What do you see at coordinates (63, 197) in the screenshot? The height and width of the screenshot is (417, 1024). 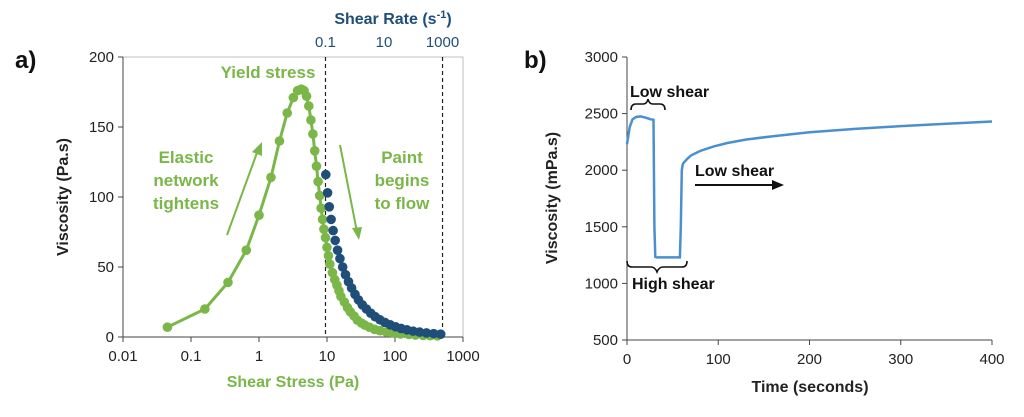 I see `panel-a-ylabel: Viscosity (Pa.s)` at bounding box center [63, 197].